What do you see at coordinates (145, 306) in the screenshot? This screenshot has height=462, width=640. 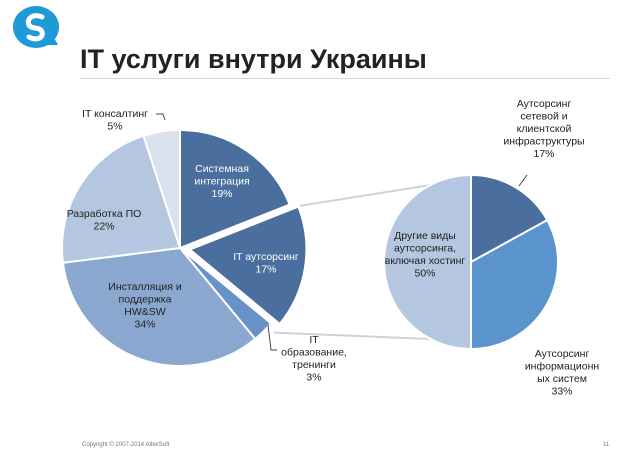 I see `data-label-инсталляция-и-поддержка-hw-sw: Инсталляция и поддержка HW&SW 34%` at bounding box center [145, 306].